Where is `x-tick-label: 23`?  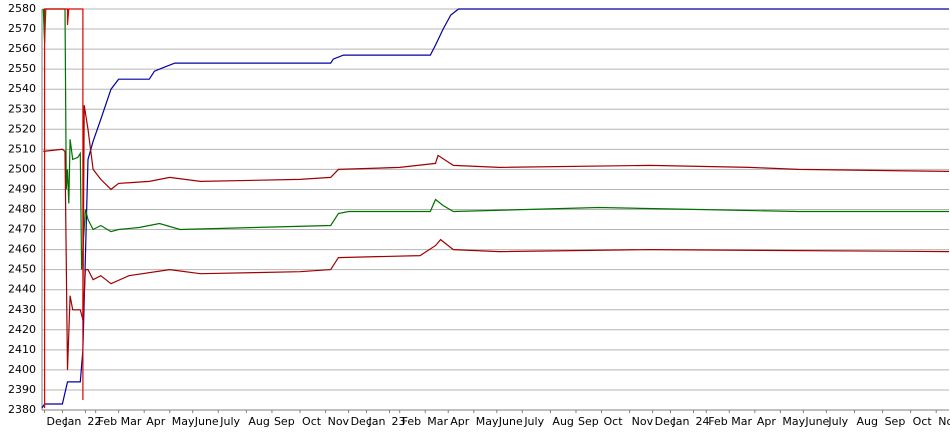 x-tick-label: 23 is located at coordinates (398, 421).